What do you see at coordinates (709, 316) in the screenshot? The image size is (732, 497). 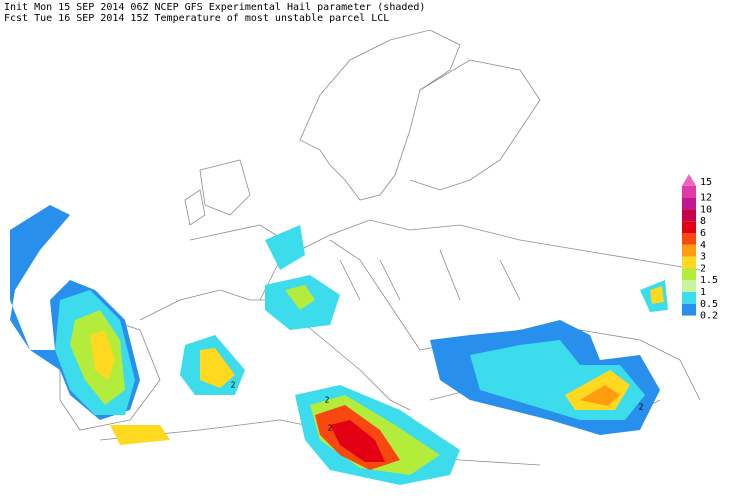 I see `legend-label: 0.2` at bounding box center [709, 316].